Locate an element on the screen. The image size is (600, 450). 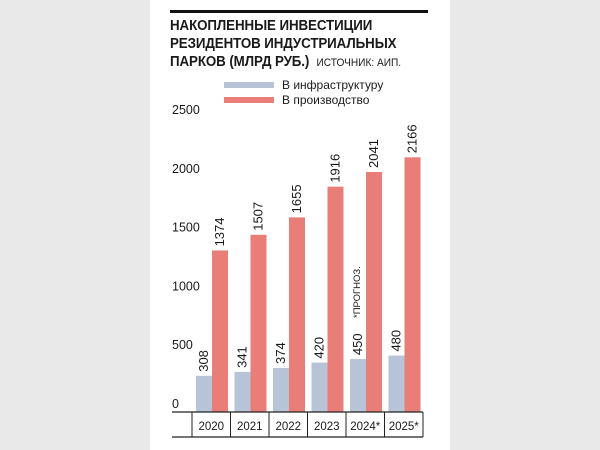
x-axis: 2020 2021 2022 2023 2024* 2025* is located at coordinates (298, 424).